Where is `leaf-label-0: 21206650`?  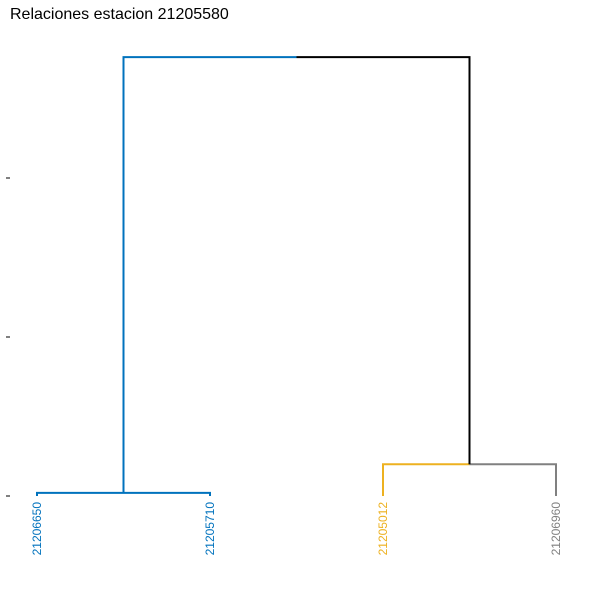
leaf-label-0: 21206650 is located at coordinates (37, 529).